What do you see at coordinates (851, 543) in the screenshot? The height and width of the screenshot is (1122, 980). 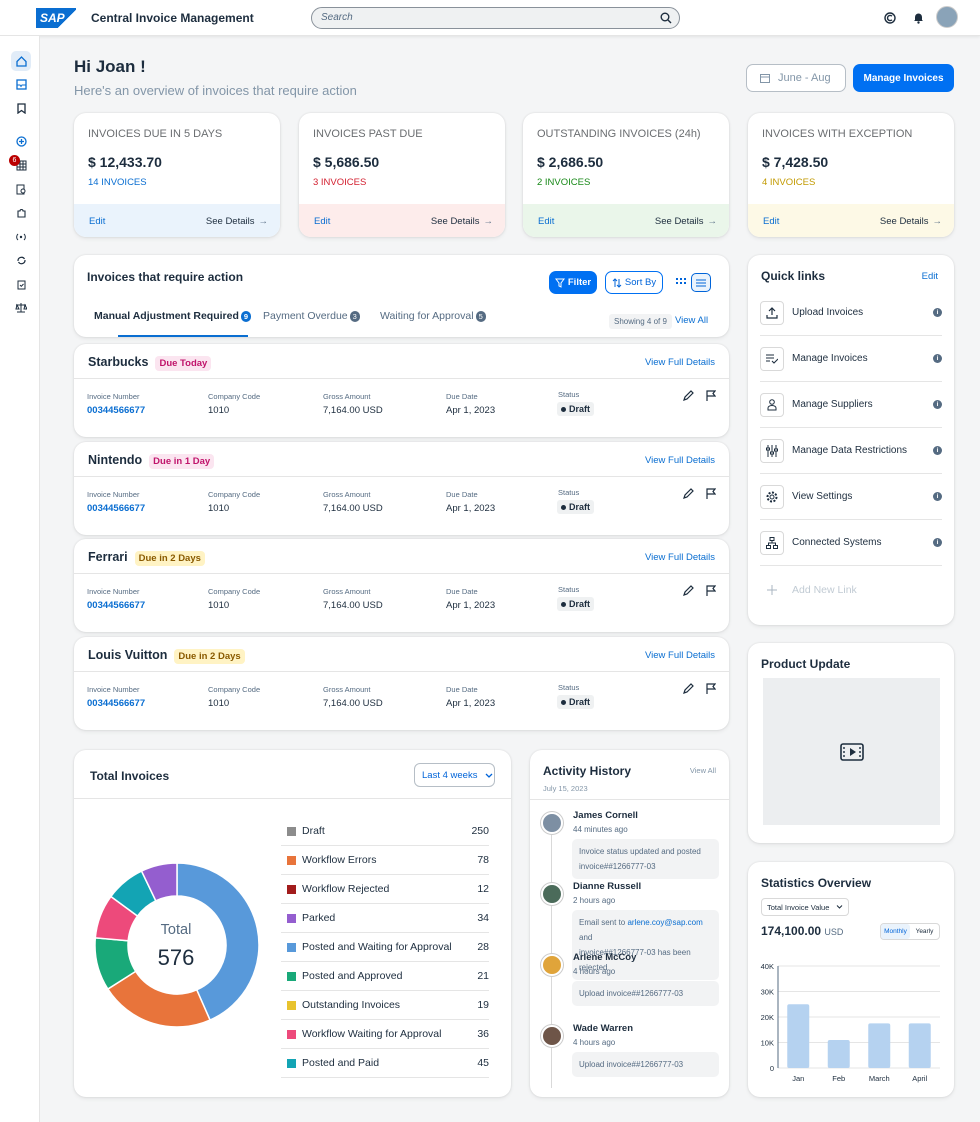 I see `quick-link-item: Connected Systems i` at bounding box center [851, 543].